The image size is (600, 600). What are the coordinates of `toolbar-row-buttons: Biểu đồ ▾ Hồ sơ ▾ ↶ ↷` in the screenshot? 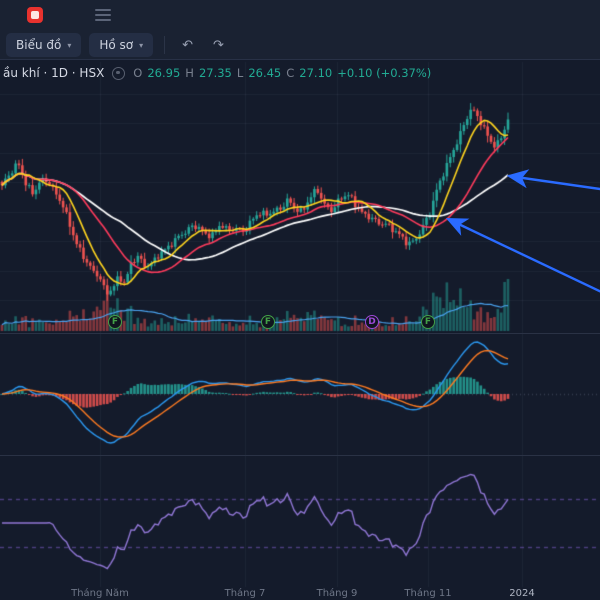 It's located at (115, 45).